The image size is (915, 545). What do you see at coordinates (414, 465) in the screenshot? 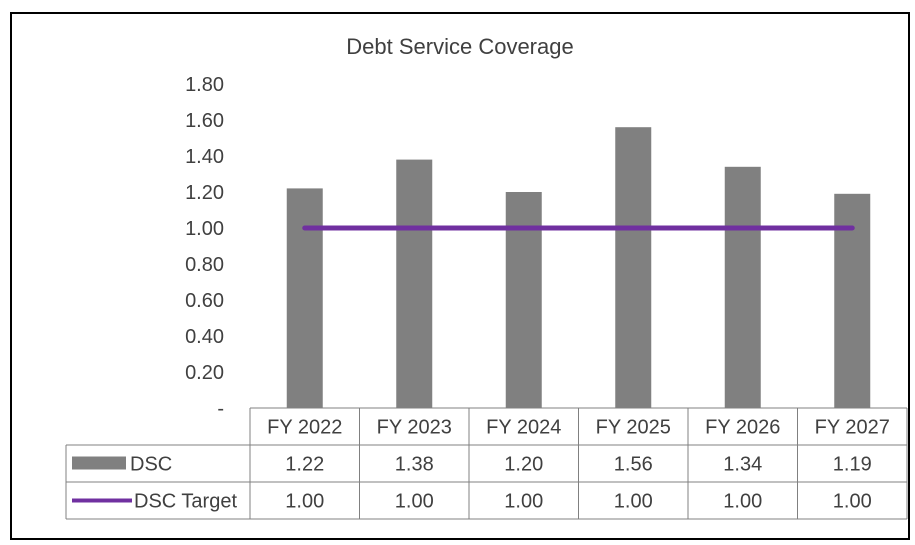
I see `data-table-value: 1.38` at bounding box center [414, 465].